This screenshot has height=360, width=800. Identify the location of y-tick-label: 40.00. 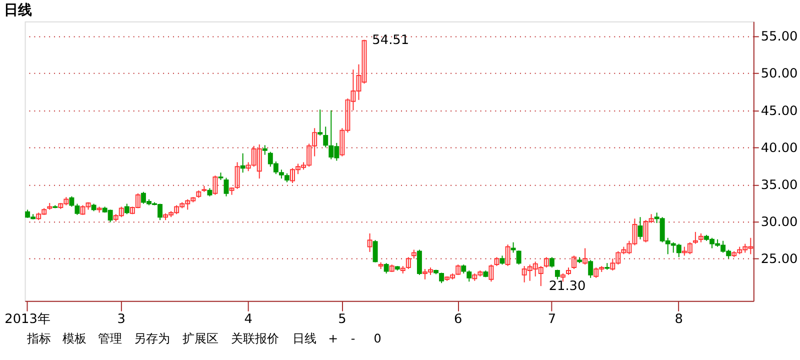
(779, 148).